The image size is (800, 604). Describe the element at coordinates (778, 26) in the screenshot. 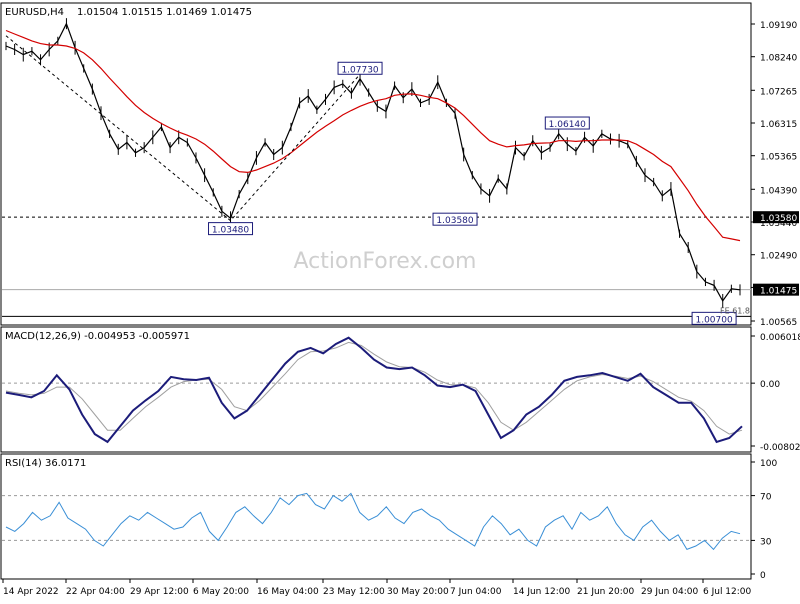

I see `price-y-tick-label: 1.09190` at that location.